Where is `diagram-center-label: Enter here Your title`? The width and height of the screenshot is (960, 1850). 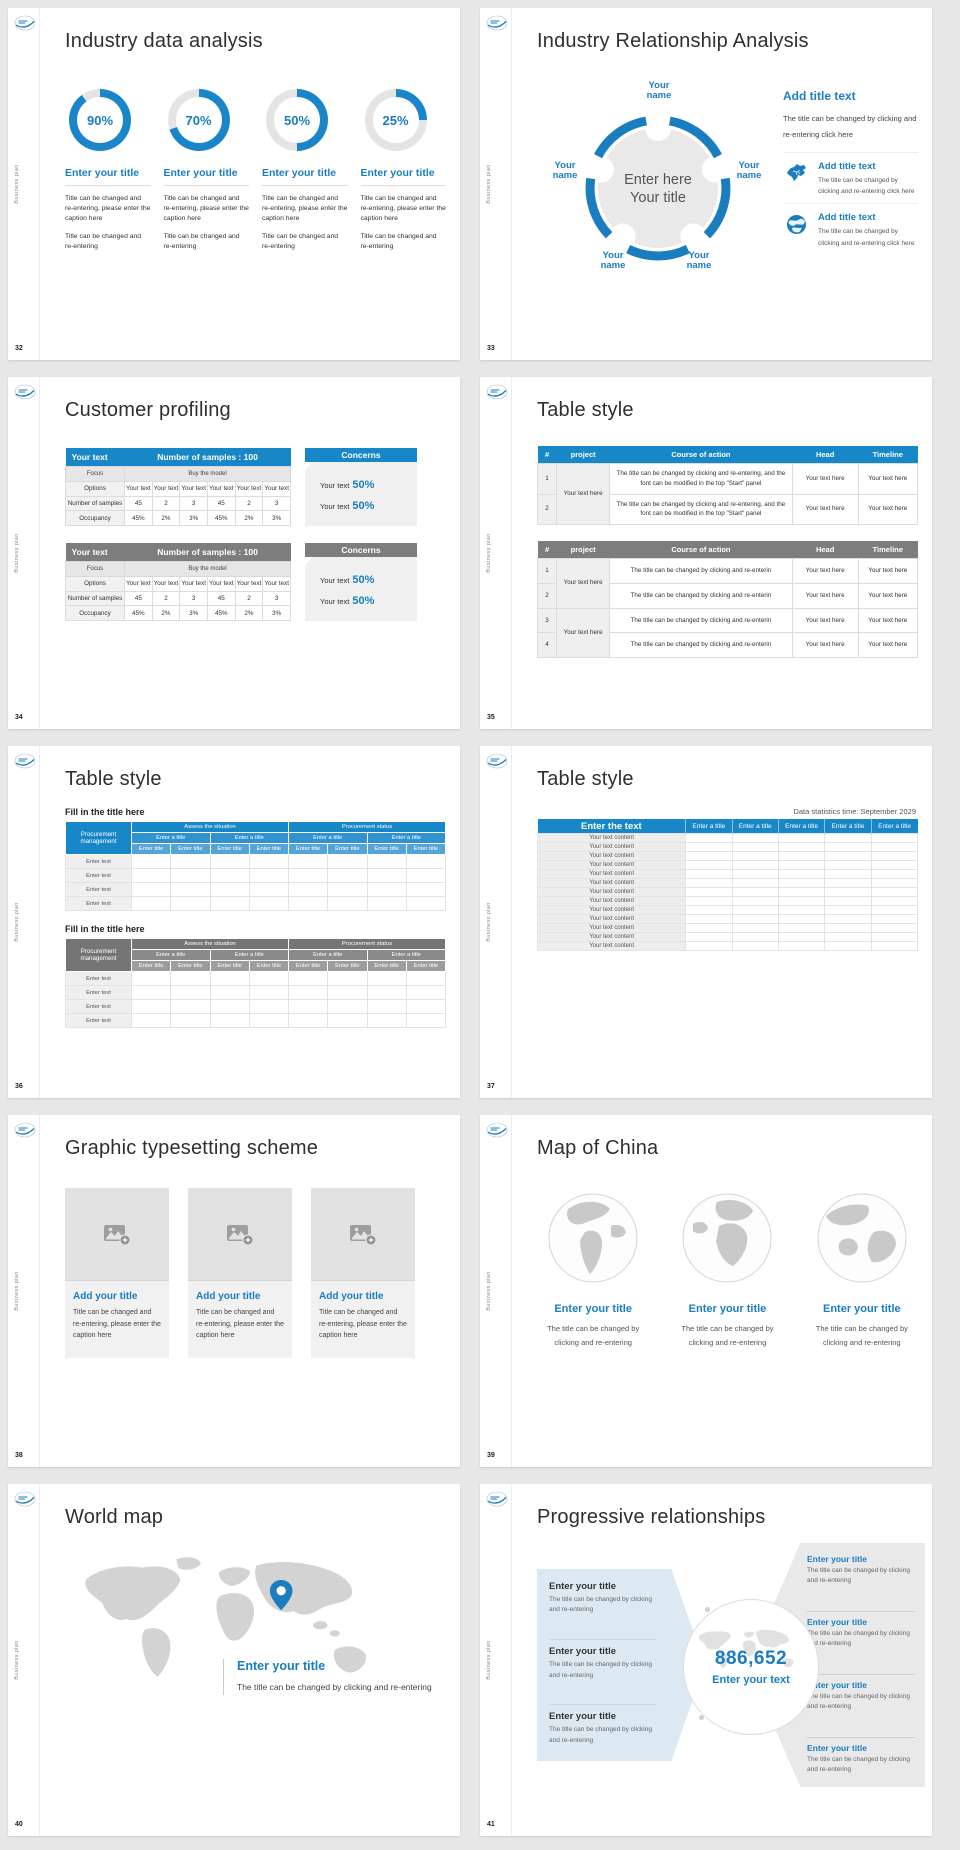 diagram-center-label: Enter here Your title is located at coordinates (658, 189).